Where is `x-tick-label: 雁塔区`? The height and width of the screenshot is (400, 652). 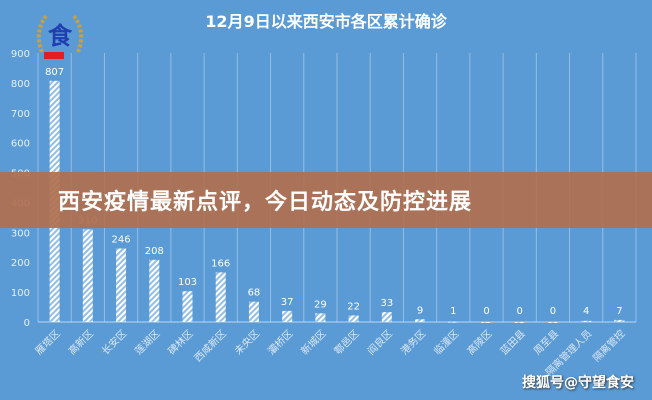 x-tick-label: 雁塔区 is located at coordinates (47, 342).